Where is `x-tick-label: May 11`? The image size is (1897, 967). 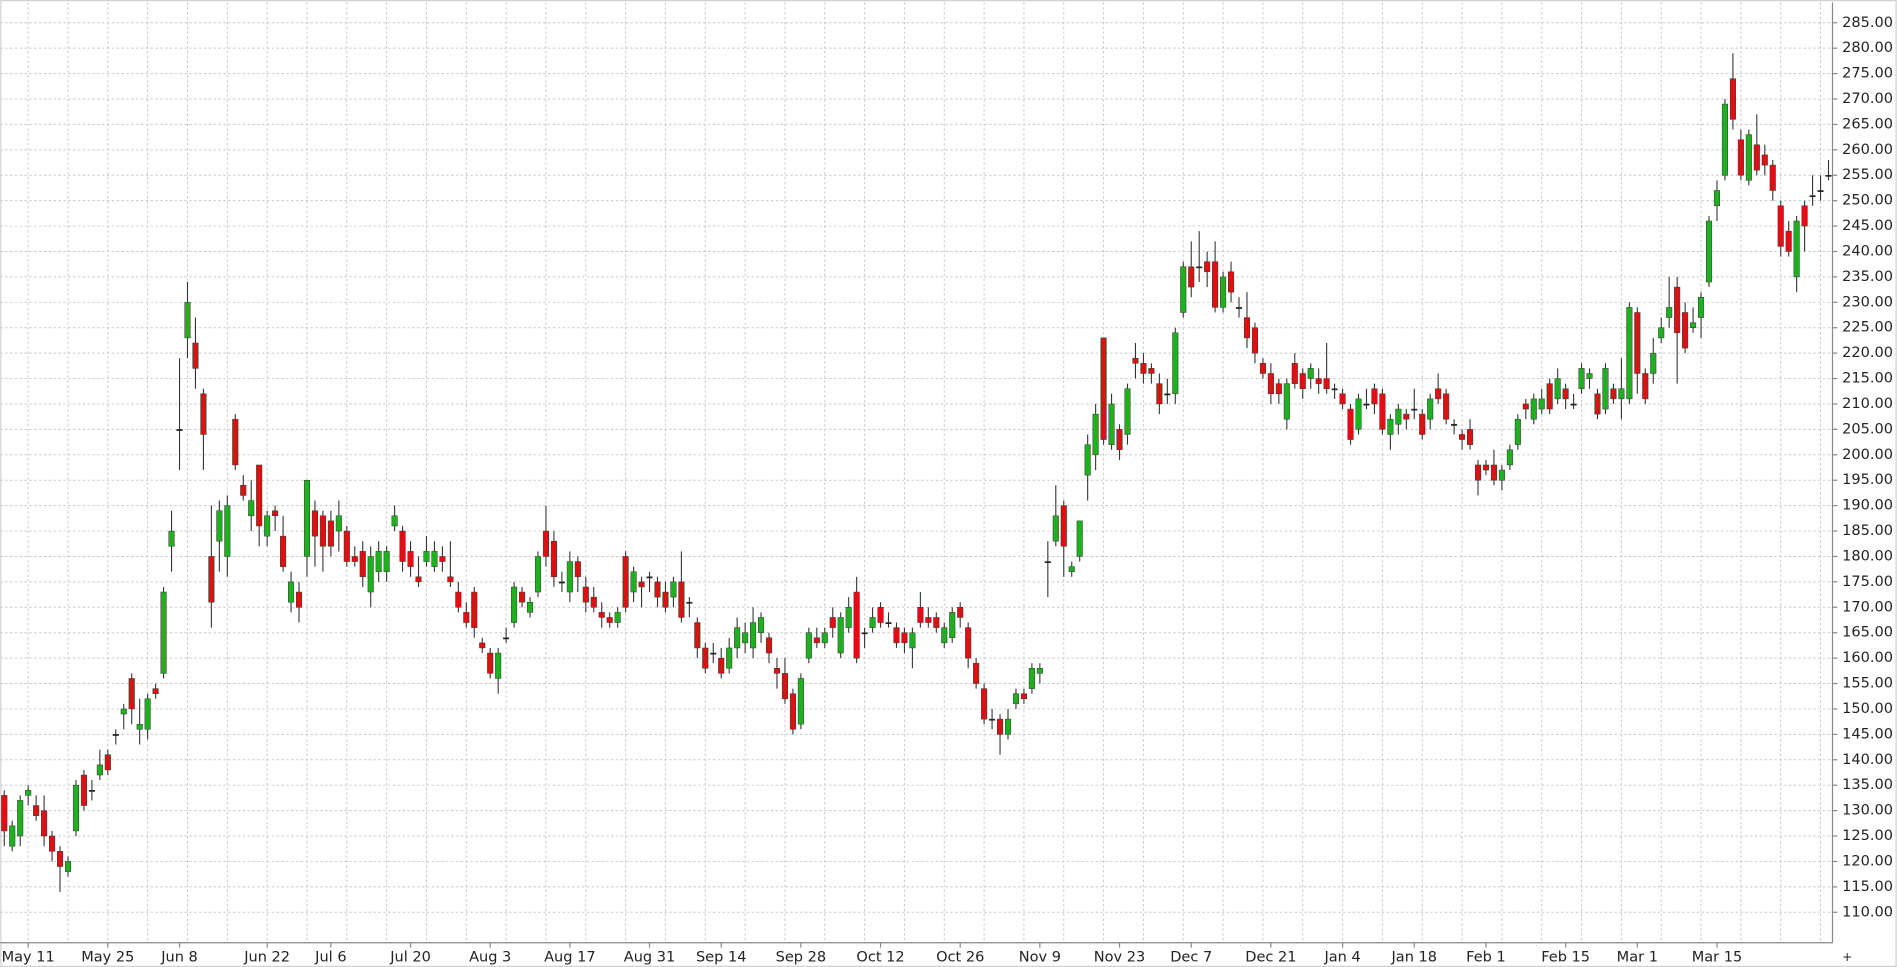
x-tick-label: May 11 is located at coordinates (28, 957).